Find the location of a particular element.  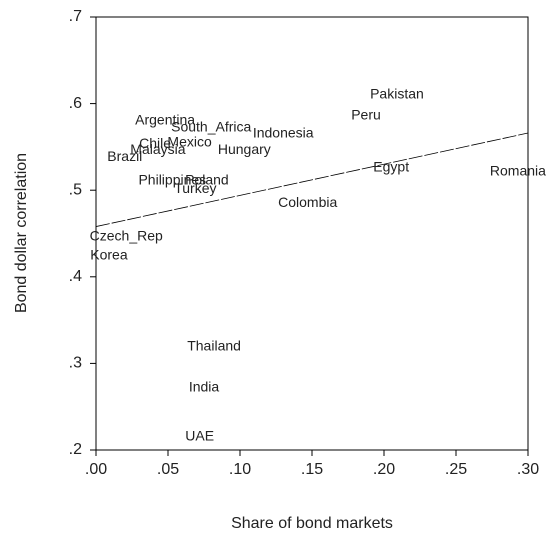

point-label: Malaysia is located at coordinates (157, 149).